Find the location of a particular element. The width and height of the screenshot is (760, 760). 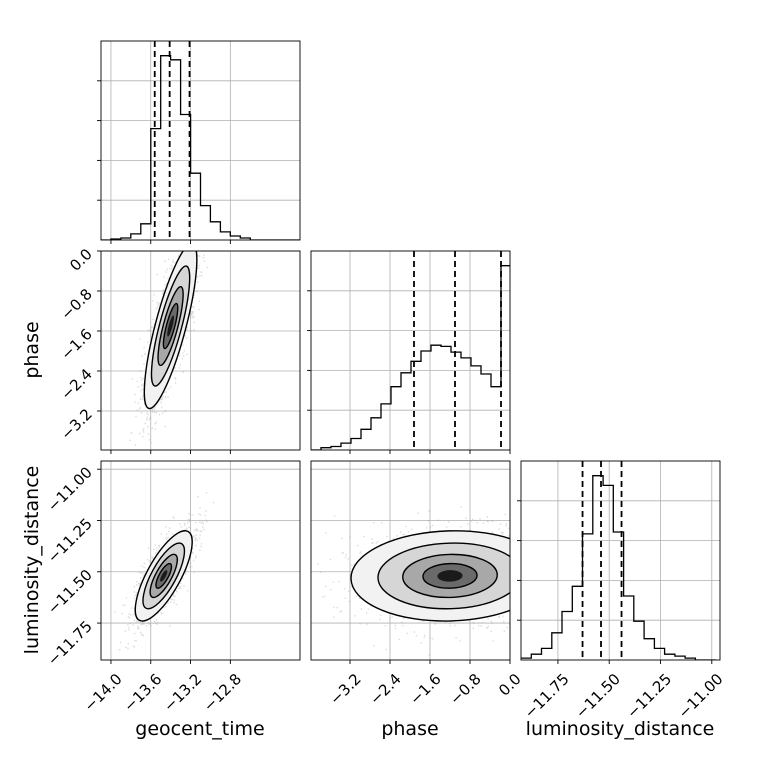

histogram-geocent_time is located at coordinates (199, 142).